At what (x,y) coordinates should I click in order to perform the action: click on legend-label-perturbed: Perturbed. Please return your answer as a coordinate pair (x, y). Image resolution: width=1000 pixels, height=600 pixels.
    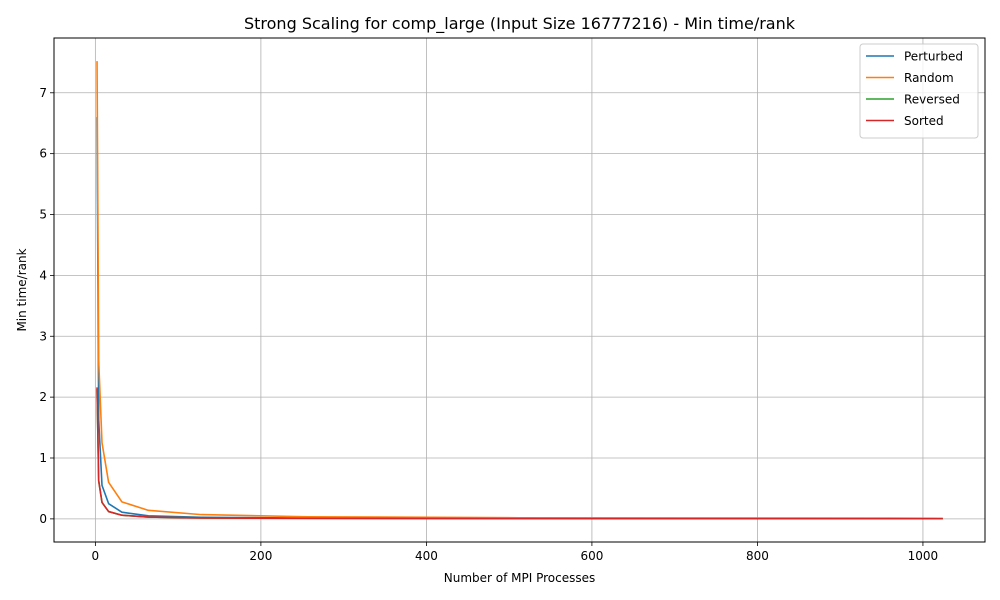
    Looking at the image, I should click on (933, 57).